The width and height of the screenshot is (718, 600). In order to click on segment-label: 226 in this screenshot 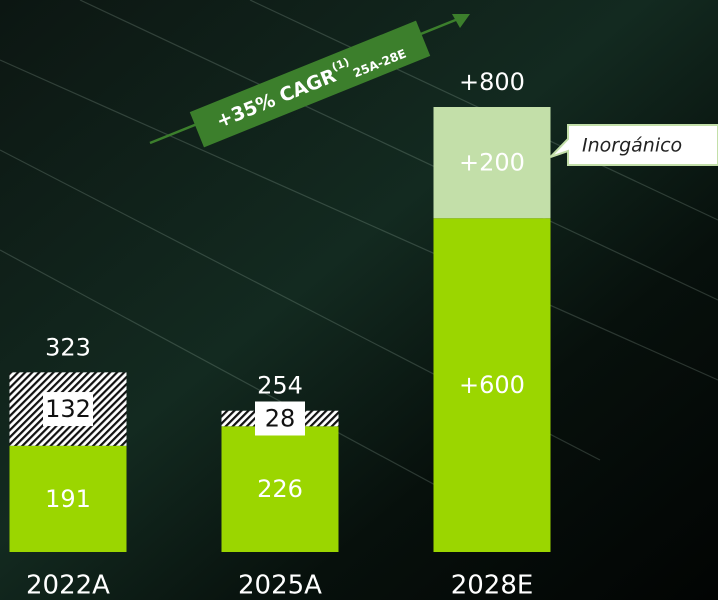, I will do `click(280, 489)`.